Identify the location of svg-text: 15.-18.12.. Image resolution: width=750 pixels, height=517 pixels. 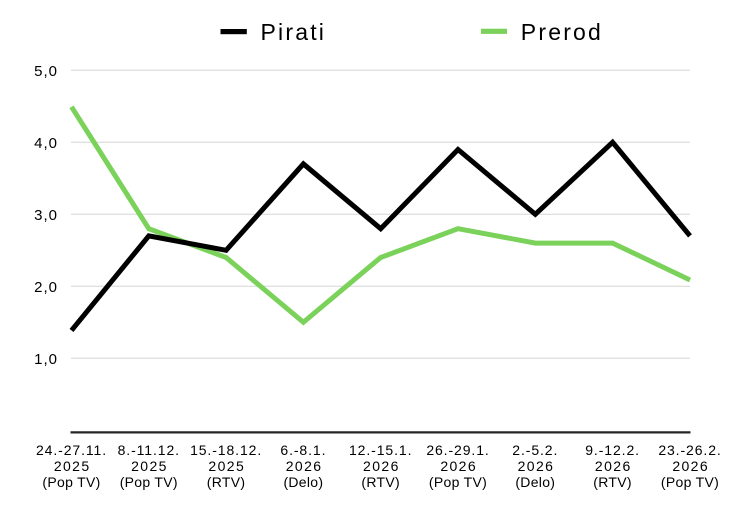
(226, 450).